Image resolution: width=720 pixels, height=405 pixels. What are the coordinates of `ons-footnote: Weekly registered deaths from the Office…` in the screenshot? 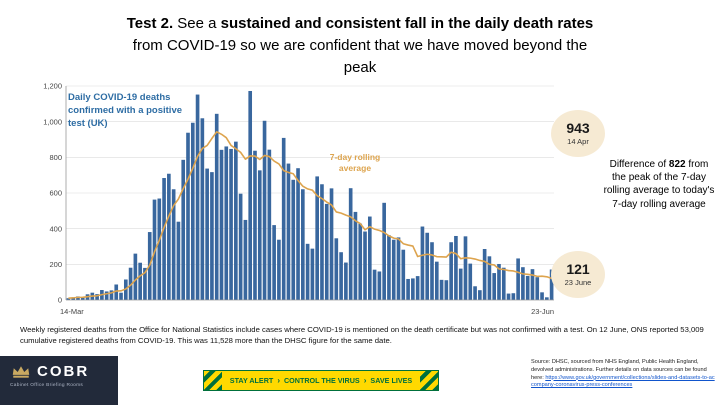 It's located at (362, 335).